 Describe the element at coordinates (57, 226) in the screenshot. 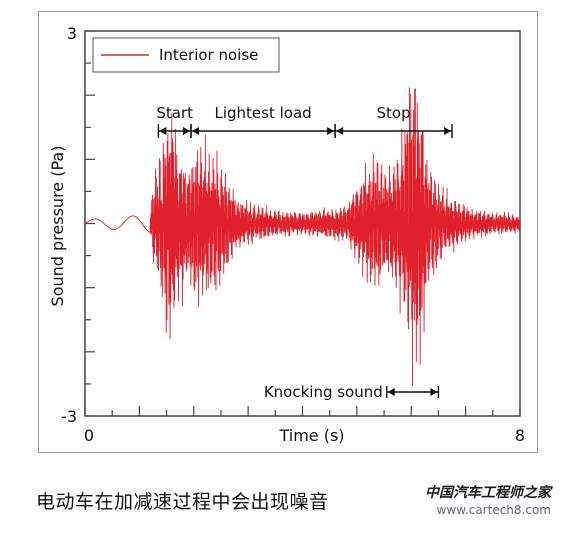

I see `y-axis-title: Sound pressure (Pa)` at that location.